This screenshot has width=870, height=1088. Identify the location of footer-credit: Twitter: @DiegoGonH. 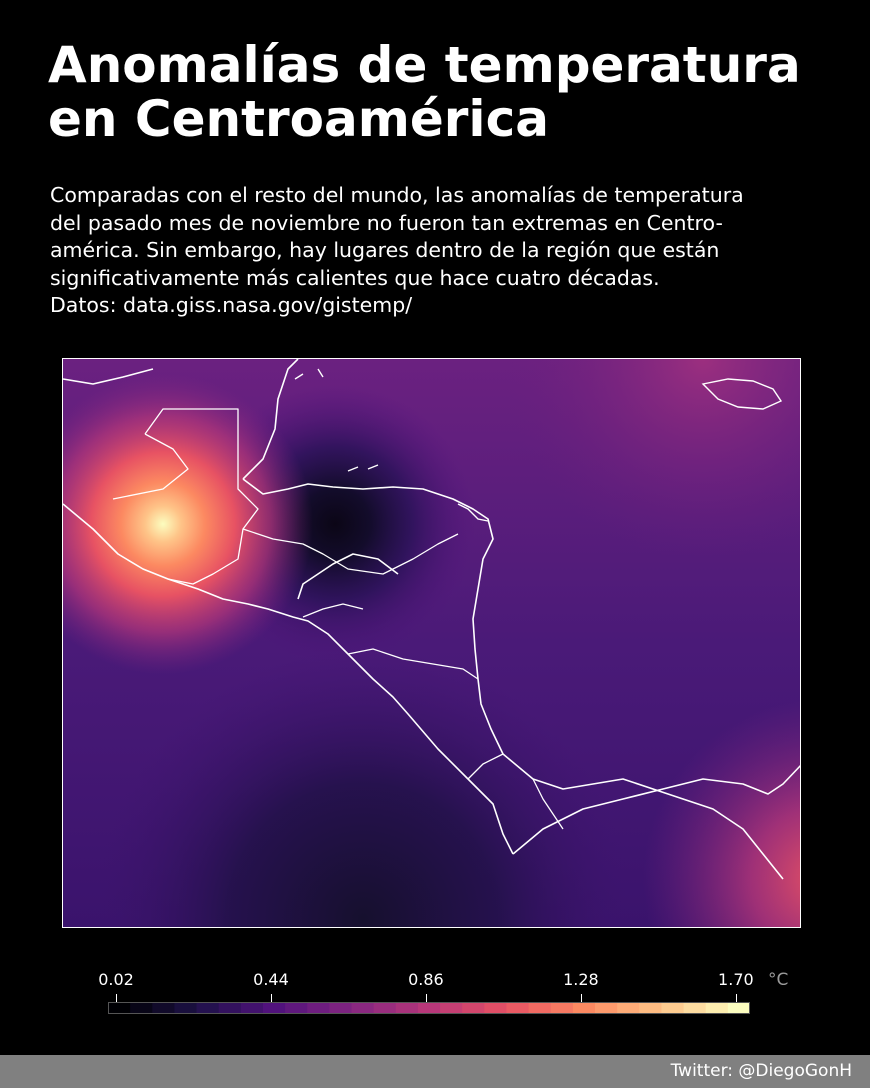
(761, 1071).